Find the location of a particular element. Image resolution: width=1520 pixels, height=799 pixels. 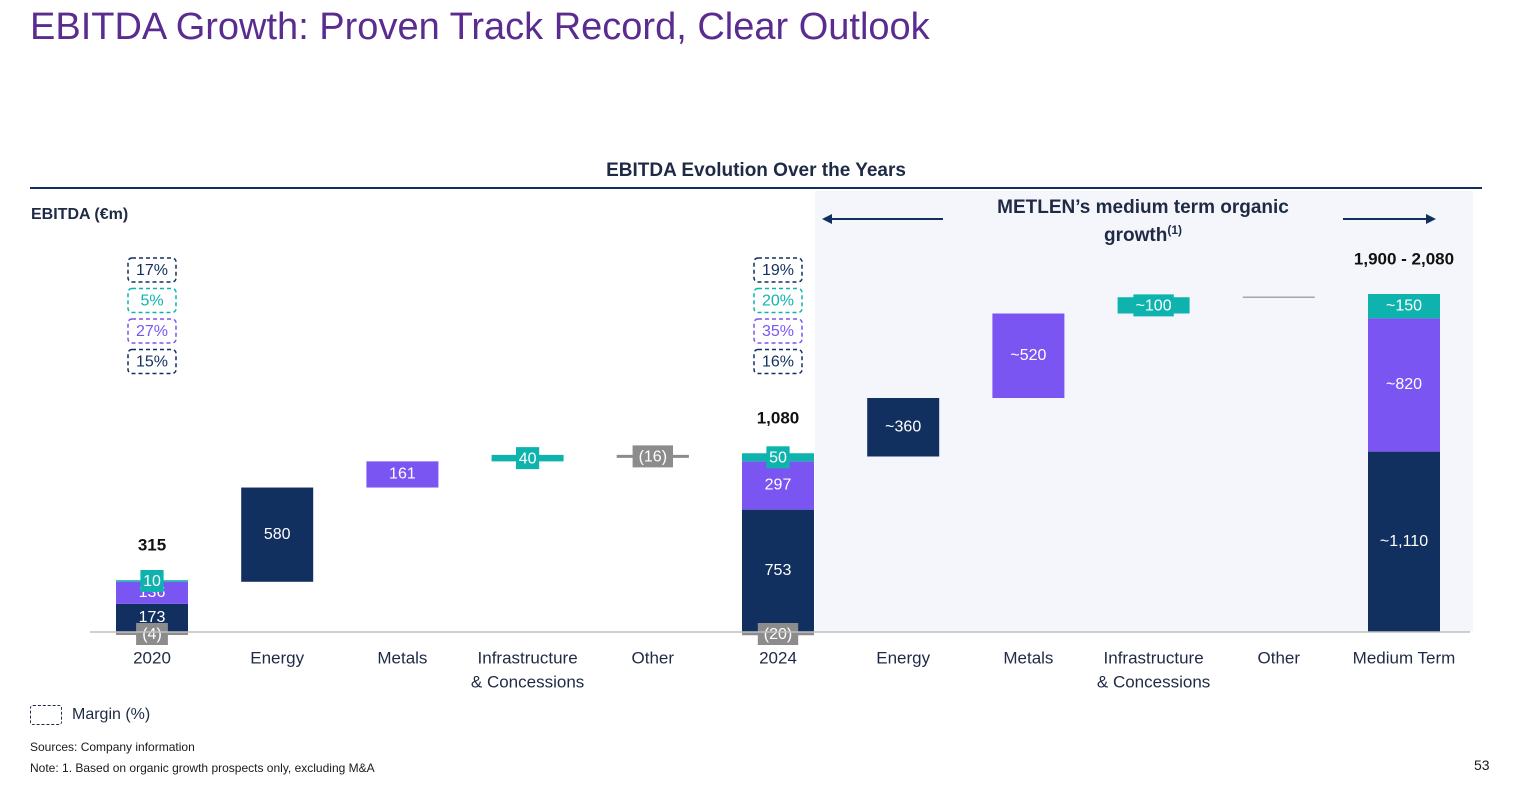

margin-box-2020-metals is located at coordinates (152, 331).